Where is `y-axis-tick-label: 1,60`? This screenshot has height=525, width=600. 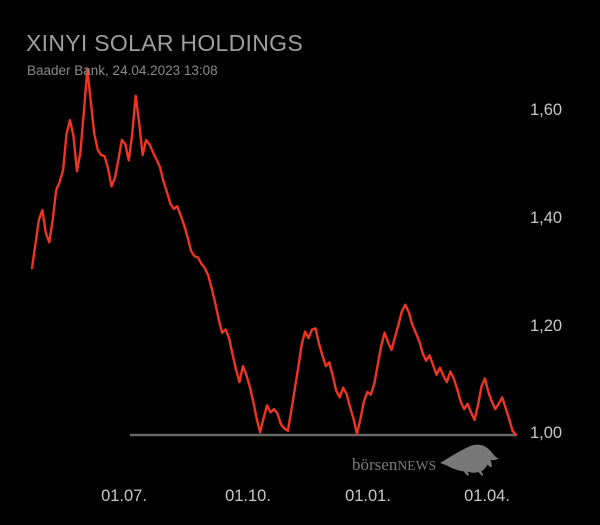
y-axis-tick-label: 1,60 is located at coordinates (546, 110).